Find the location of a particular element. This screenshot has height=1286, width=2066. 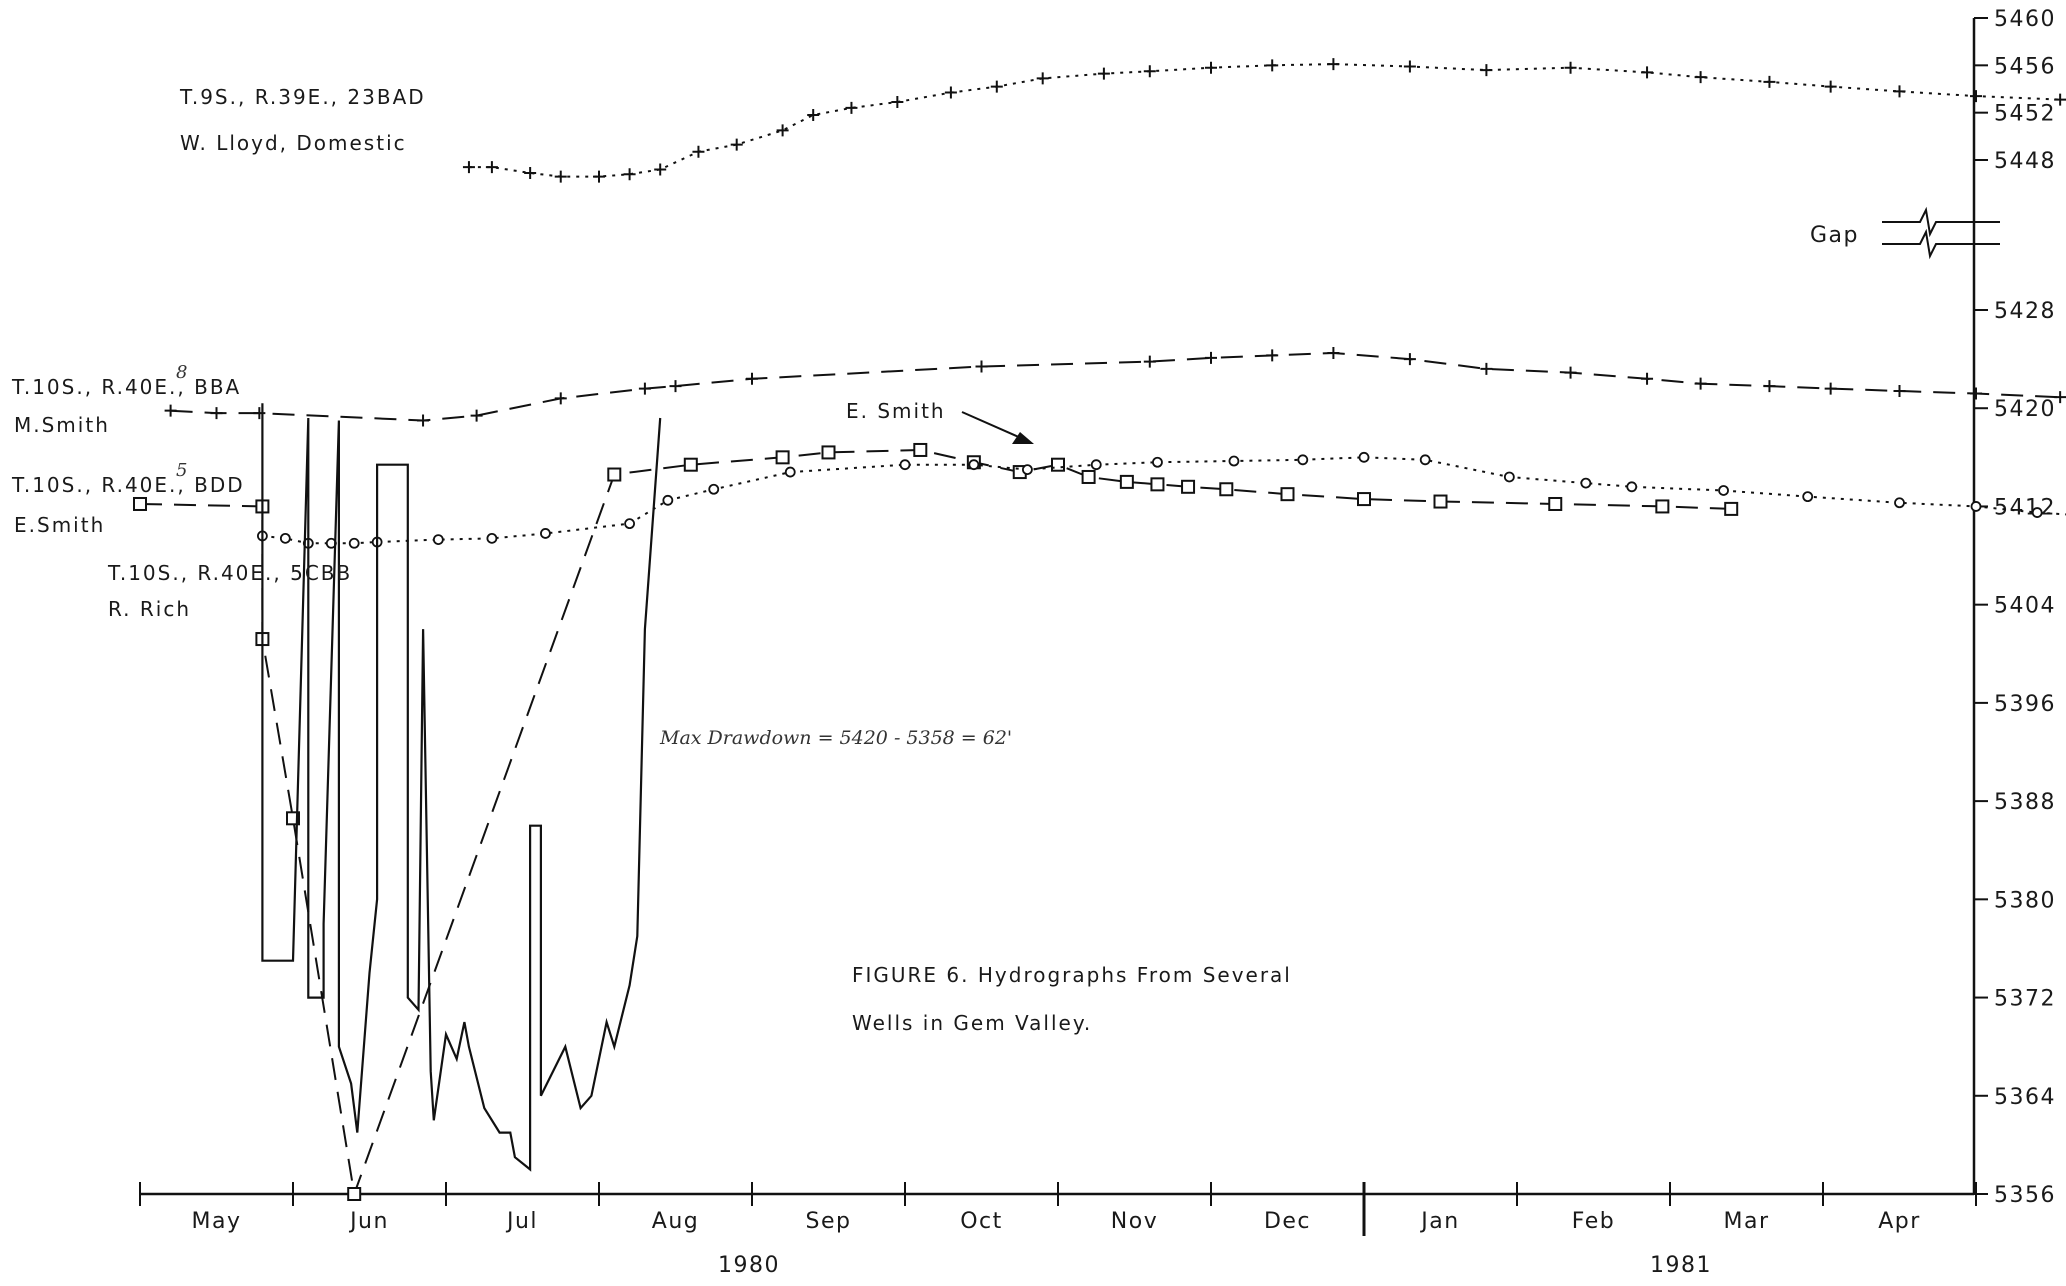

y-tick-label: 5428 is located at coordinates (2025, 311).